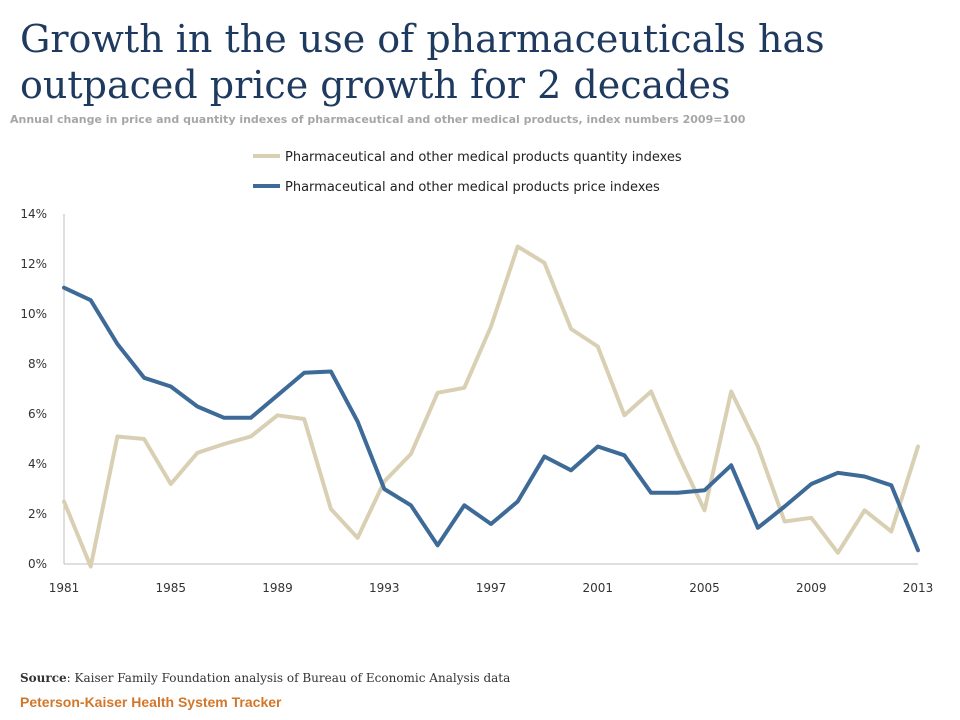  I want to click on x-tick-label: 1985, so click(170, 588).